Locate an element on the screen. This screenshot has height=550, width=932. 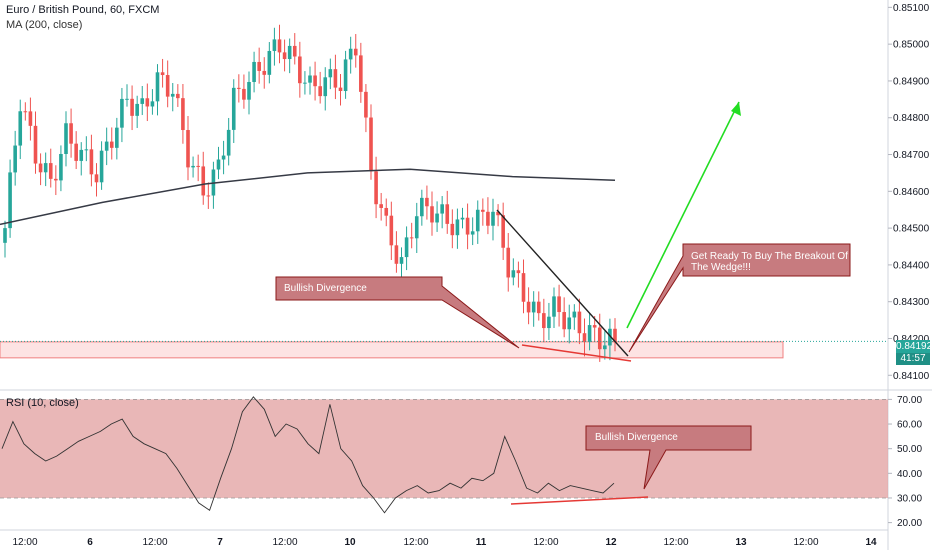
time-tick-label: 12 is located at coordinates (611, 542).